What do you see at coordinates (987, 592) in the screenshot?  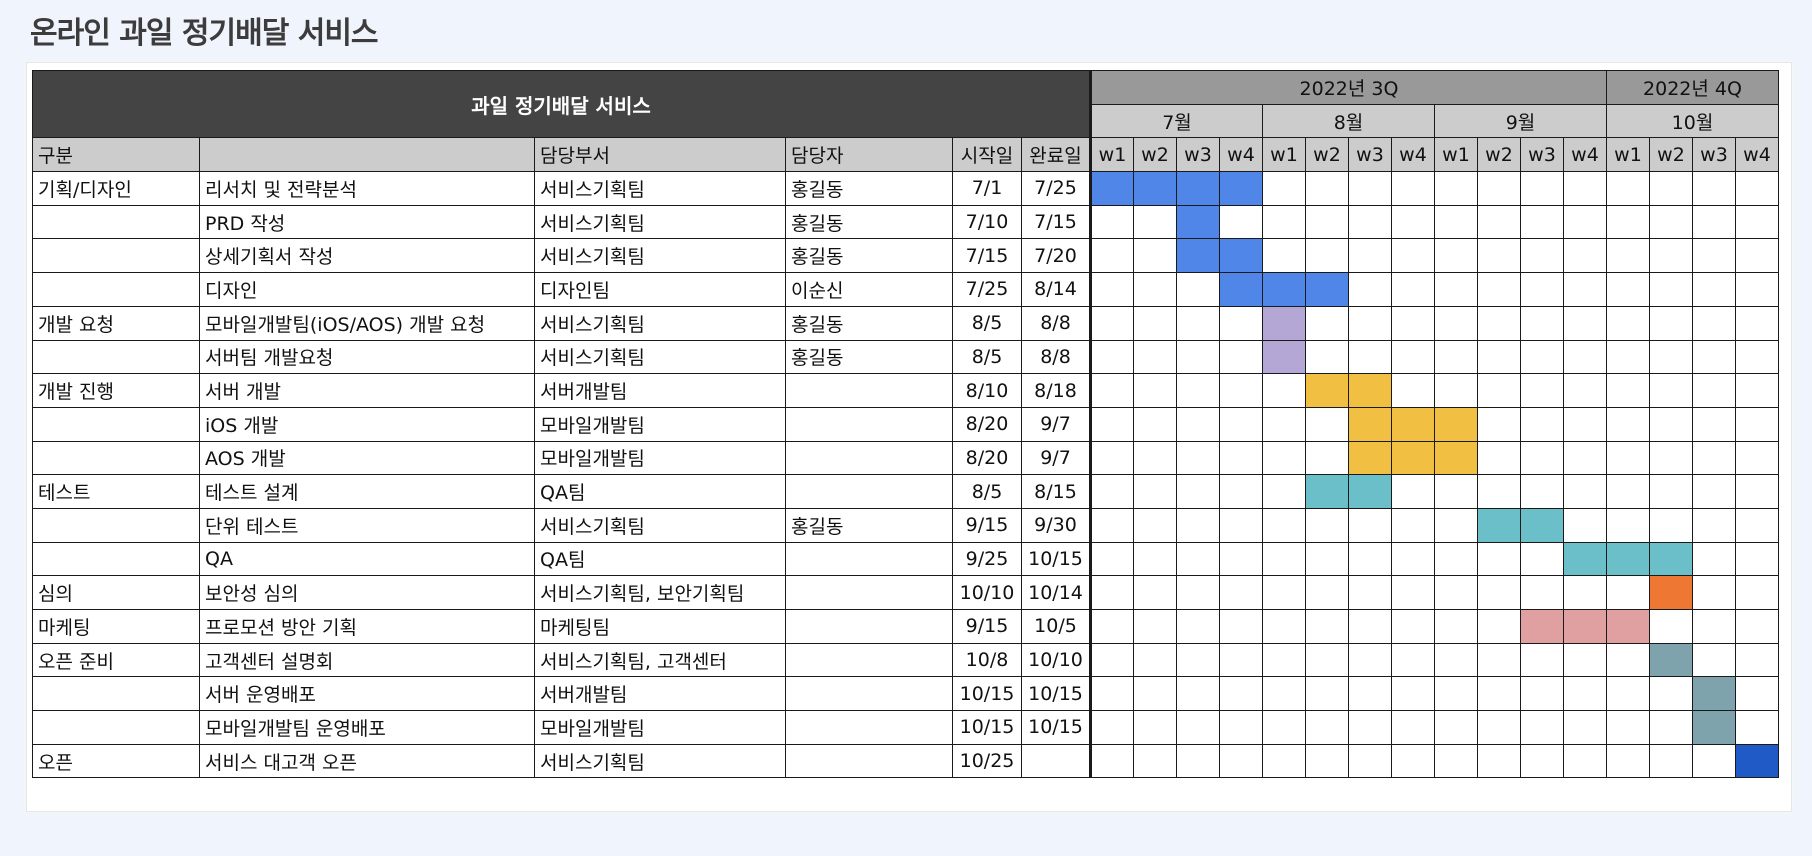 I see `start-date-cell: 10/10` at bounding box center [987, 592].